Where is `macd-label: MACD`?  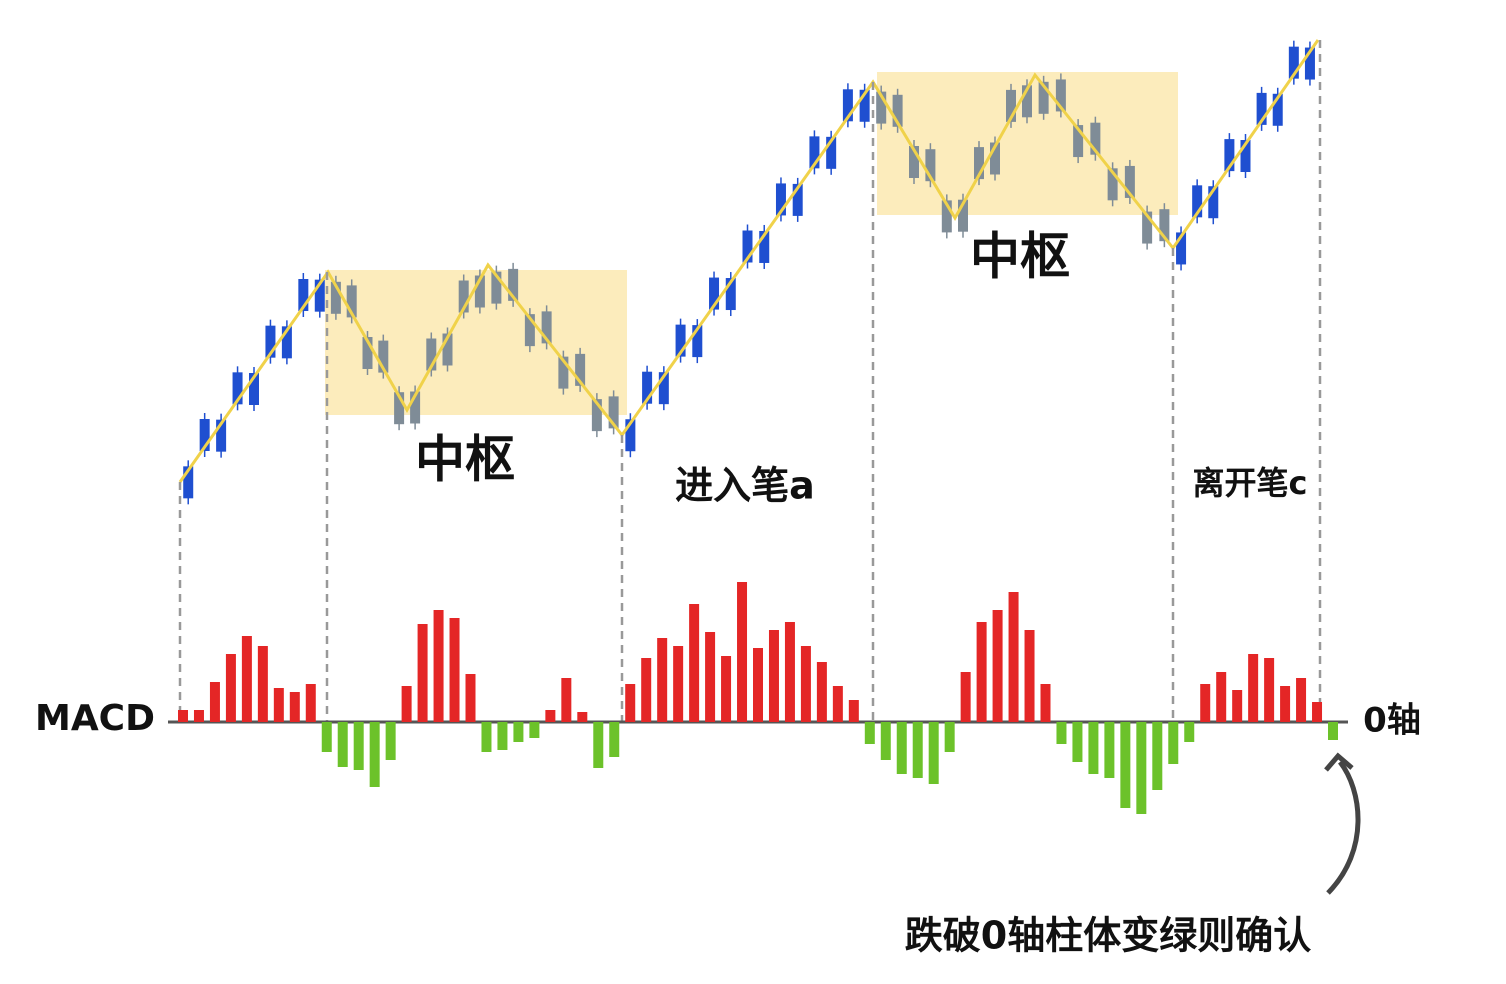 macd-label: MACD is located at coordinates (95, 718).